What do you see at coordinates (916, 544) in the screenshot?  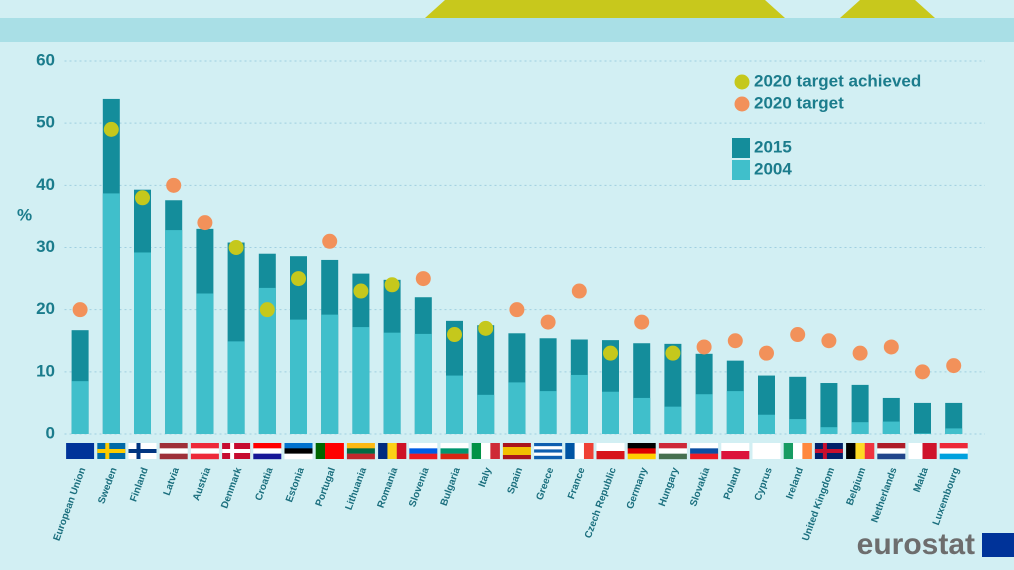 I see `logo: eurostat` at bounding box center [916, 544].